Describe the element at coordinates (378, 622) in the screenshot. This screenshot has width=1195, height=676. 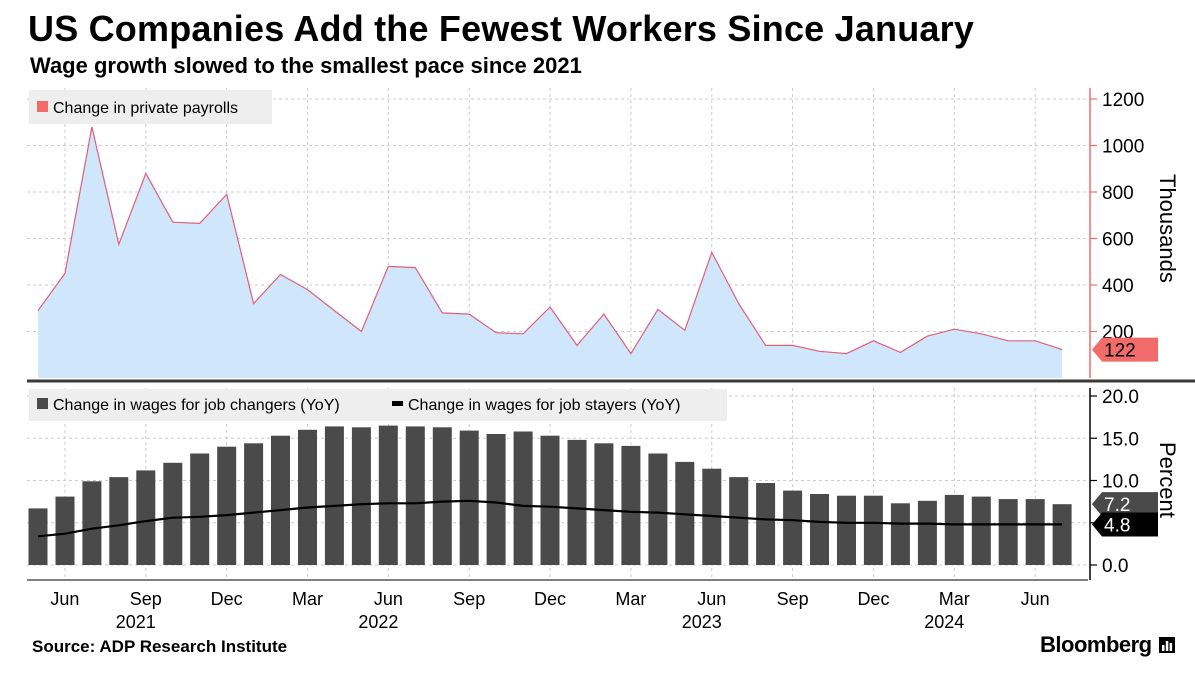
I see `x-tick-label-year: 2022` at that location.